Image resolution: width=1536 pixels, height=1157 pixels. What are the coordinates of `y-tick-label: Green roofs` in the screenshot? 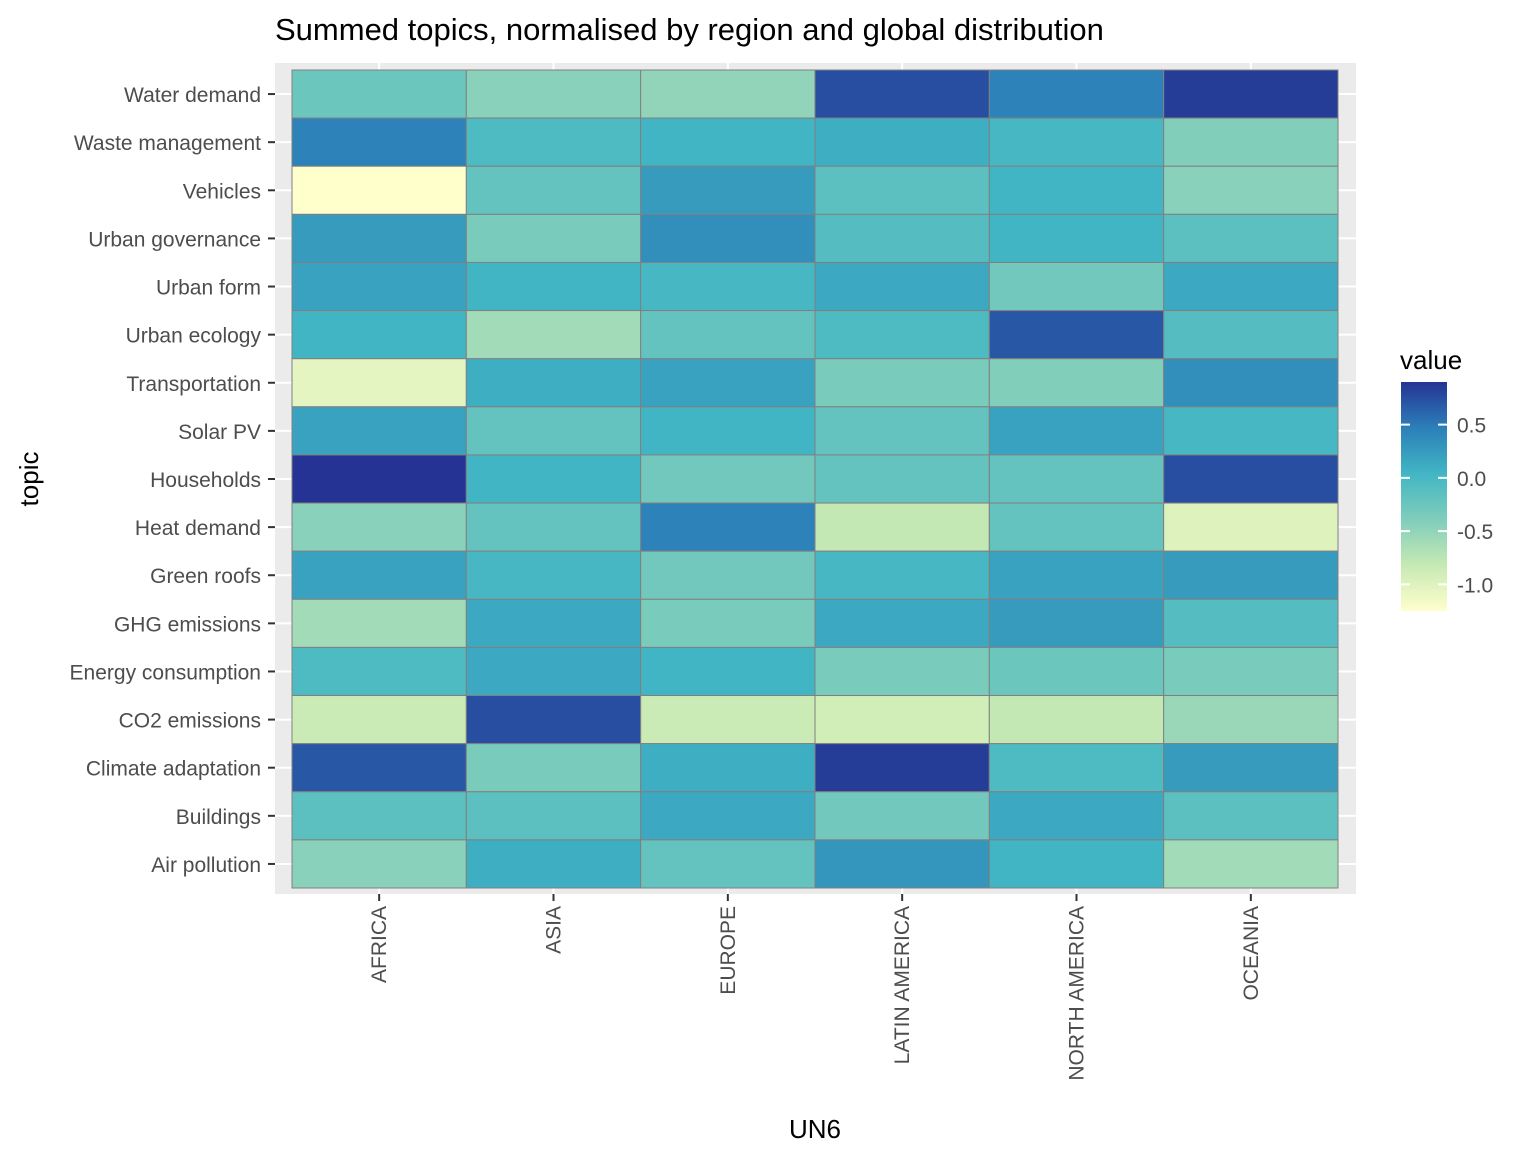 It's located at (205, 576).